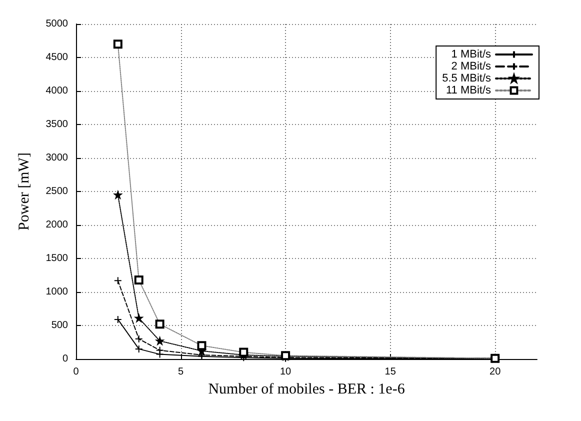 Image resolution: width=581 pixels, height=421 pixels. I want to click on y-tick-label: 4500, so click(57, 57).